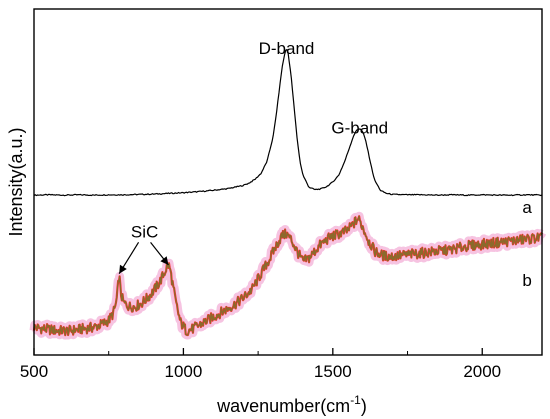 Image resolution: width=550 pixels, height=419 pixels. I want to click on x-axis-title: wavenumber(cm-1), so click(291, 404).